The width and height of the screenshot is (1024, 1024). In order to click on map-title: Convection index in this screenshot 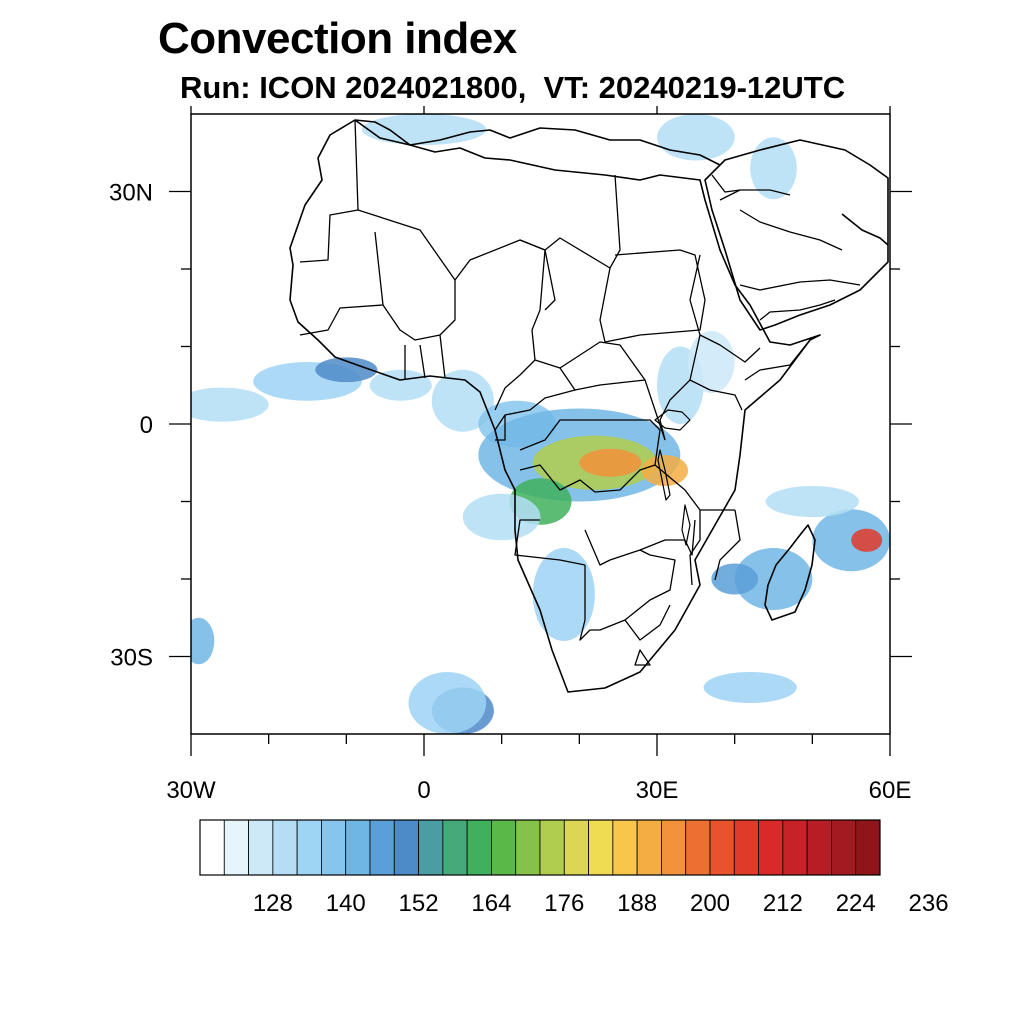, I will do `click(337, 38)`.